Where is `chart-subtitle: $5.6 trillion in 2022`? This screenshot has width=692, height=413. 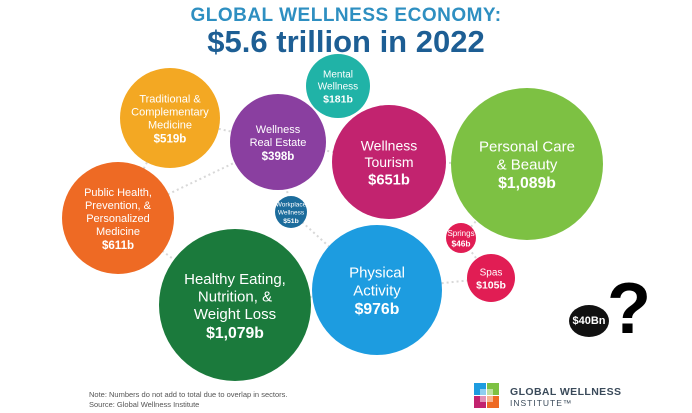
chart-subtitle: $5.6 trillion in 2022 is located at coordinates (346, 41).